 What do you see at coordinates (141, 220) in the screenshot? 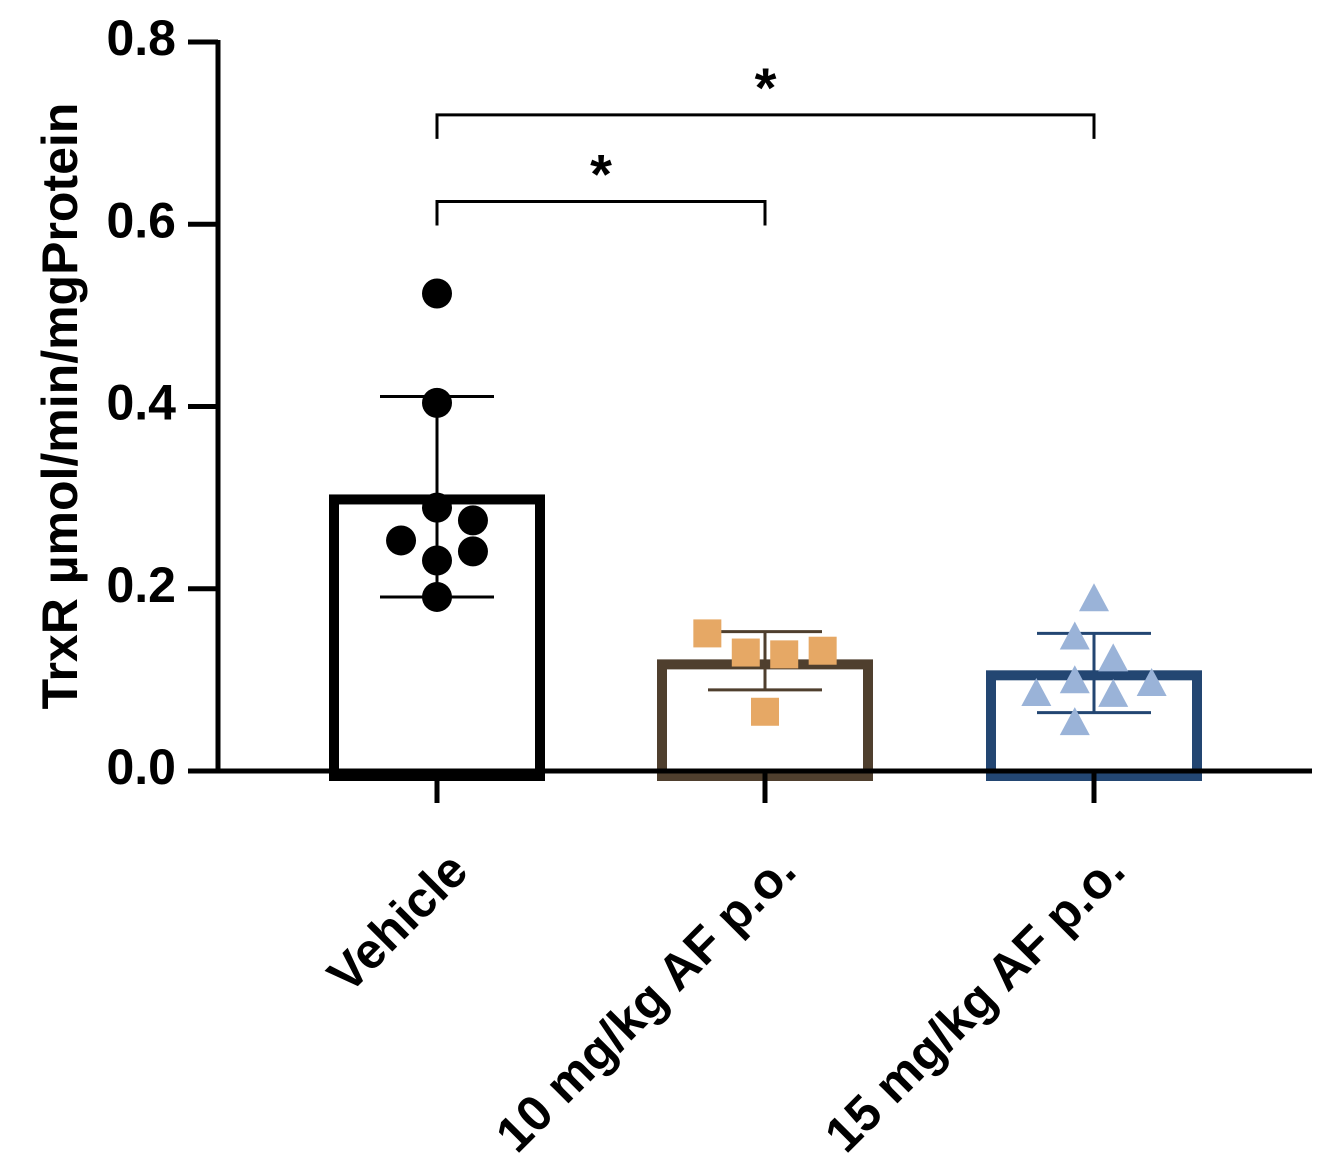
I see `y-tick-label-3: 0.6` at bounding box center [141, 220].